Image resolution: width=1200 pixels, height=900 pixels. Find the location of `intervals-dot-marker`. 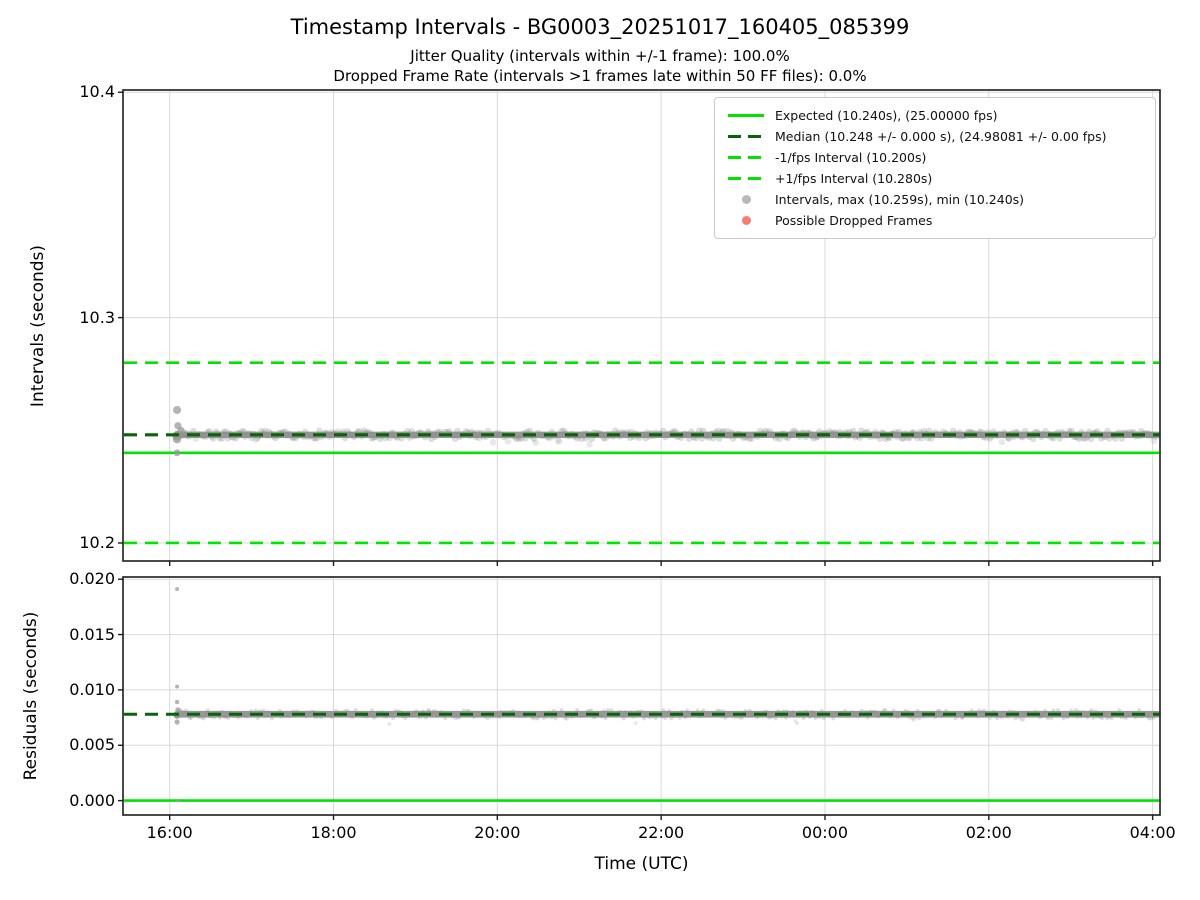

intervals-dot-marker is located at coordinates (746, 199).